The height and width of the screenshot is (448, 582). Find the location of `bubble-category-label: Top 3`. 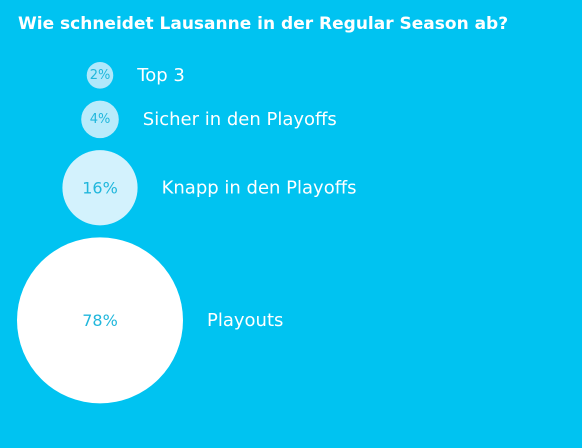

bubble-category-label: Top 3 is located at coordinates (160, 75).